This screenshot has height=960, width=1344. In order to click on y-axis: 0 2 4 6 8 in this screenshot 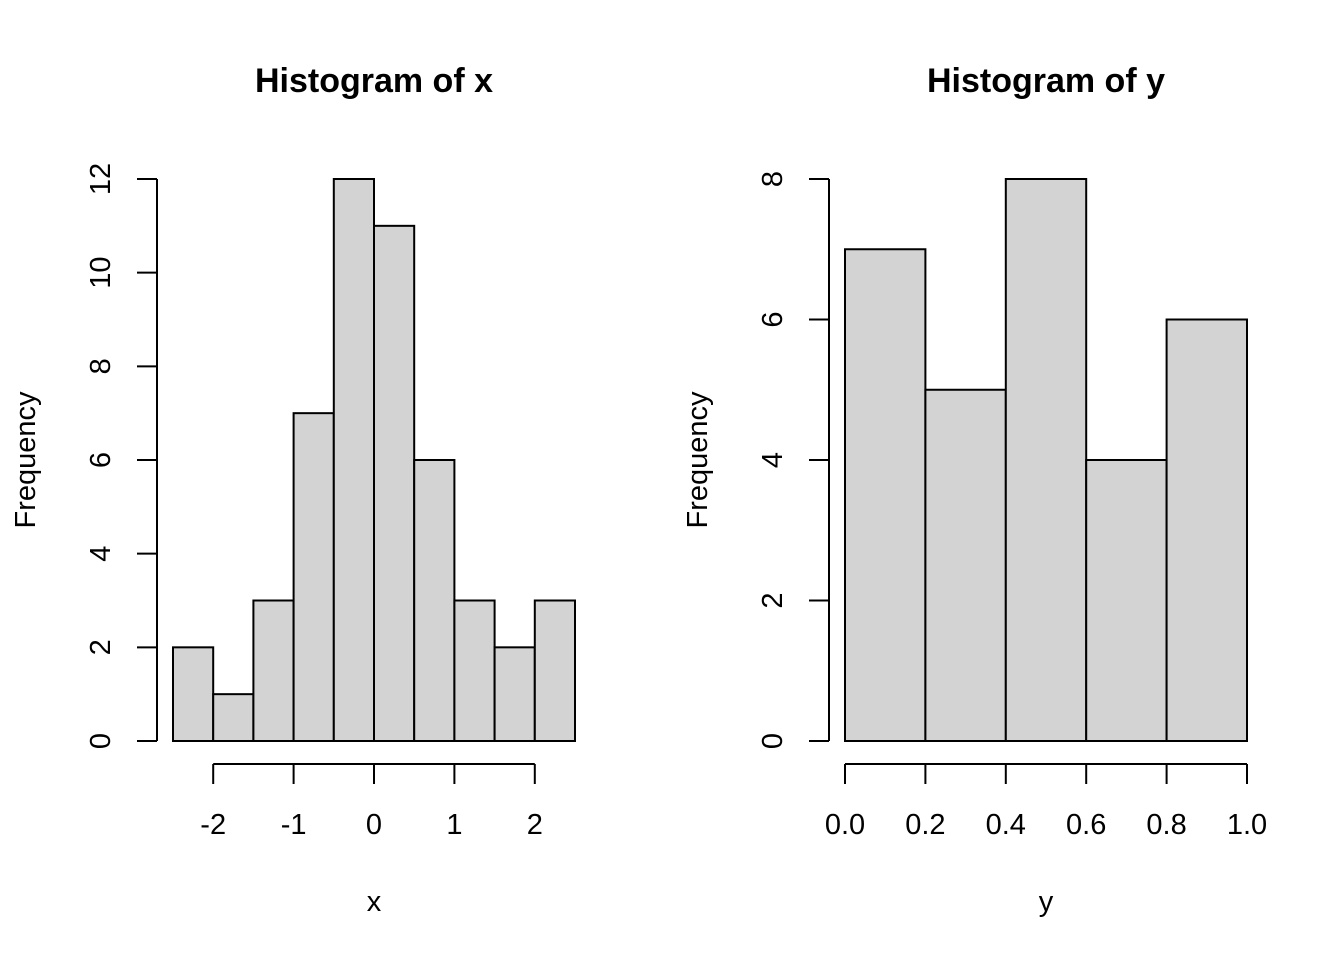, I will do `click(793, 460)`.